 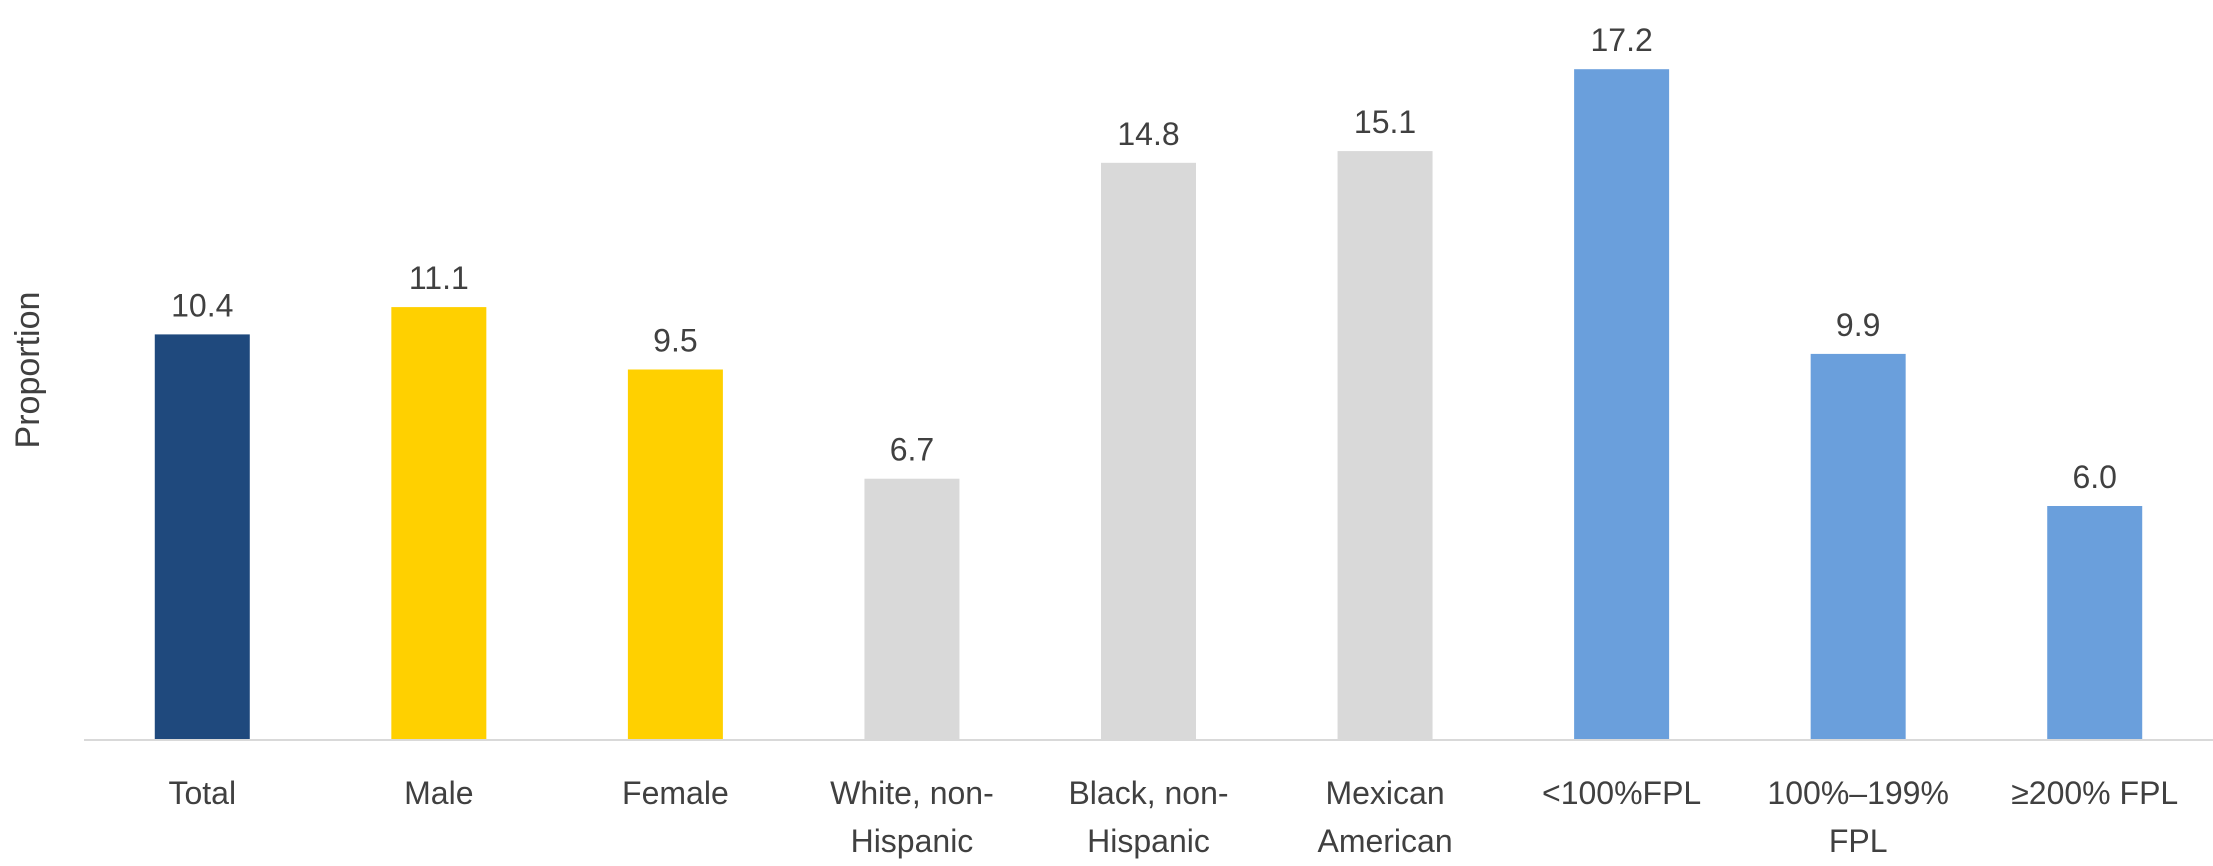 What do you see at coordinates (2094, 477) in the screenshot?
I see `bar-value-label: 6.0` at bounding box center [2094, 477].